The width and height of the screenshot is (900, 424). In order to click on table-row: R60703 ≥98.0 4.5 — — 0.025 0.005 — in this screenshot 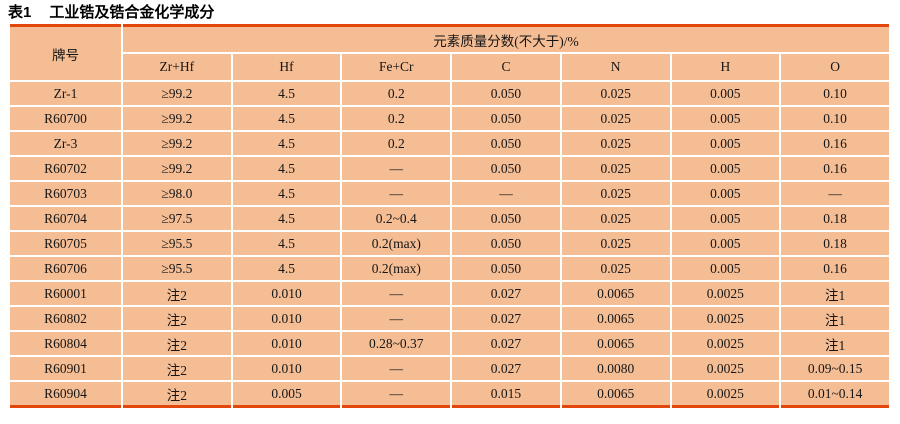, I will do `click(449, 193)`.